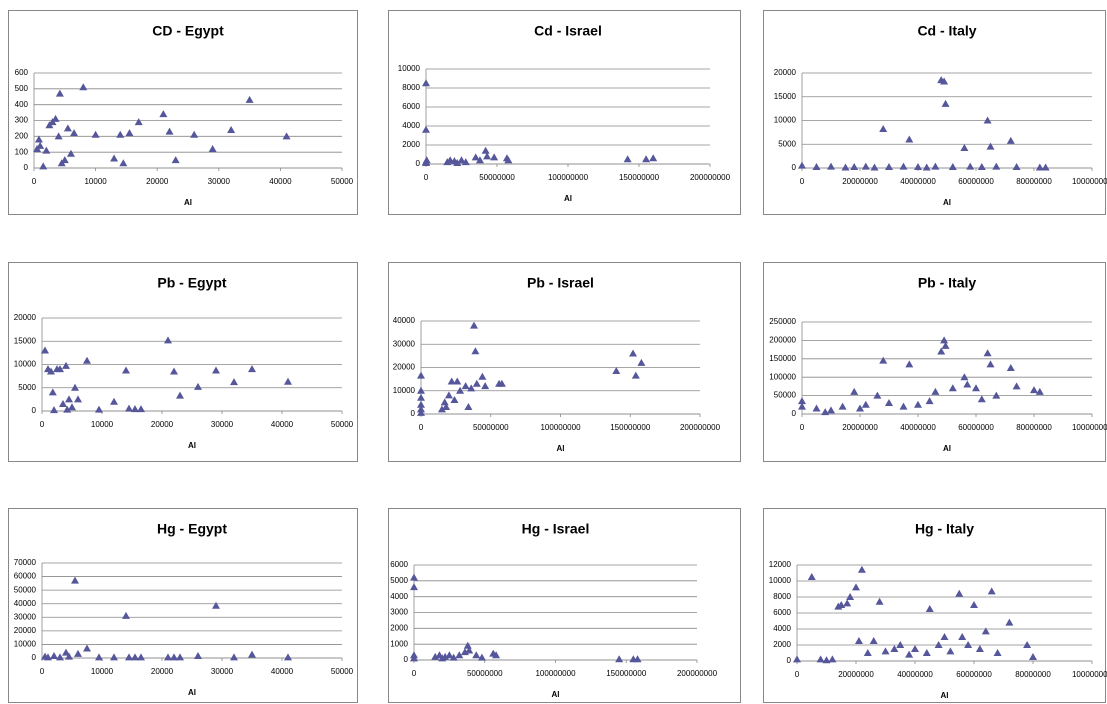  What do you see at coordinates (342, 424) in the screenshot?
I see `x-tick-label: 50000` at bounding box center [342, 424].